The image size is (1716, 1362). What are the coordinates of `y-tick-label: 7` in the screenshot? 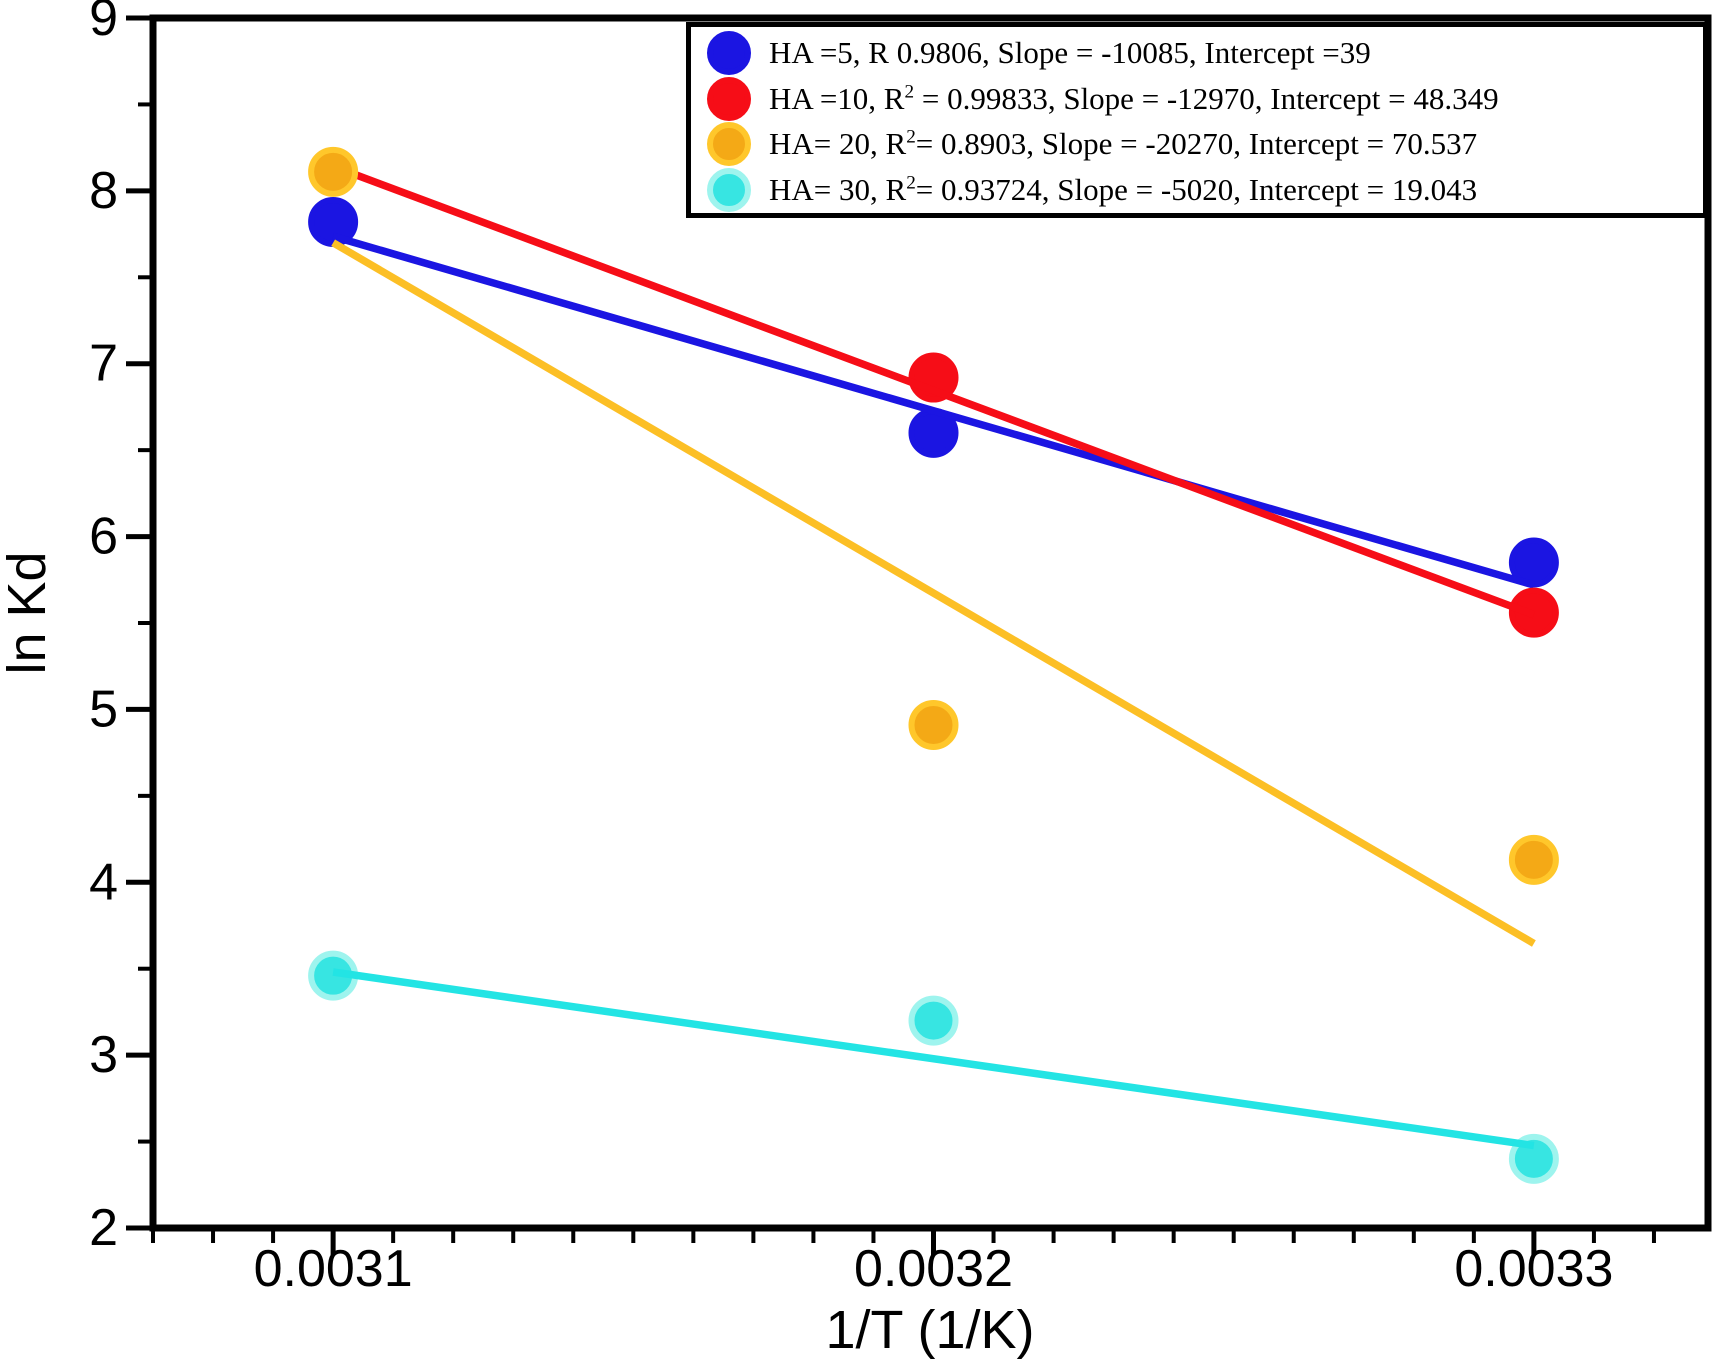 It's located at (103, 364).